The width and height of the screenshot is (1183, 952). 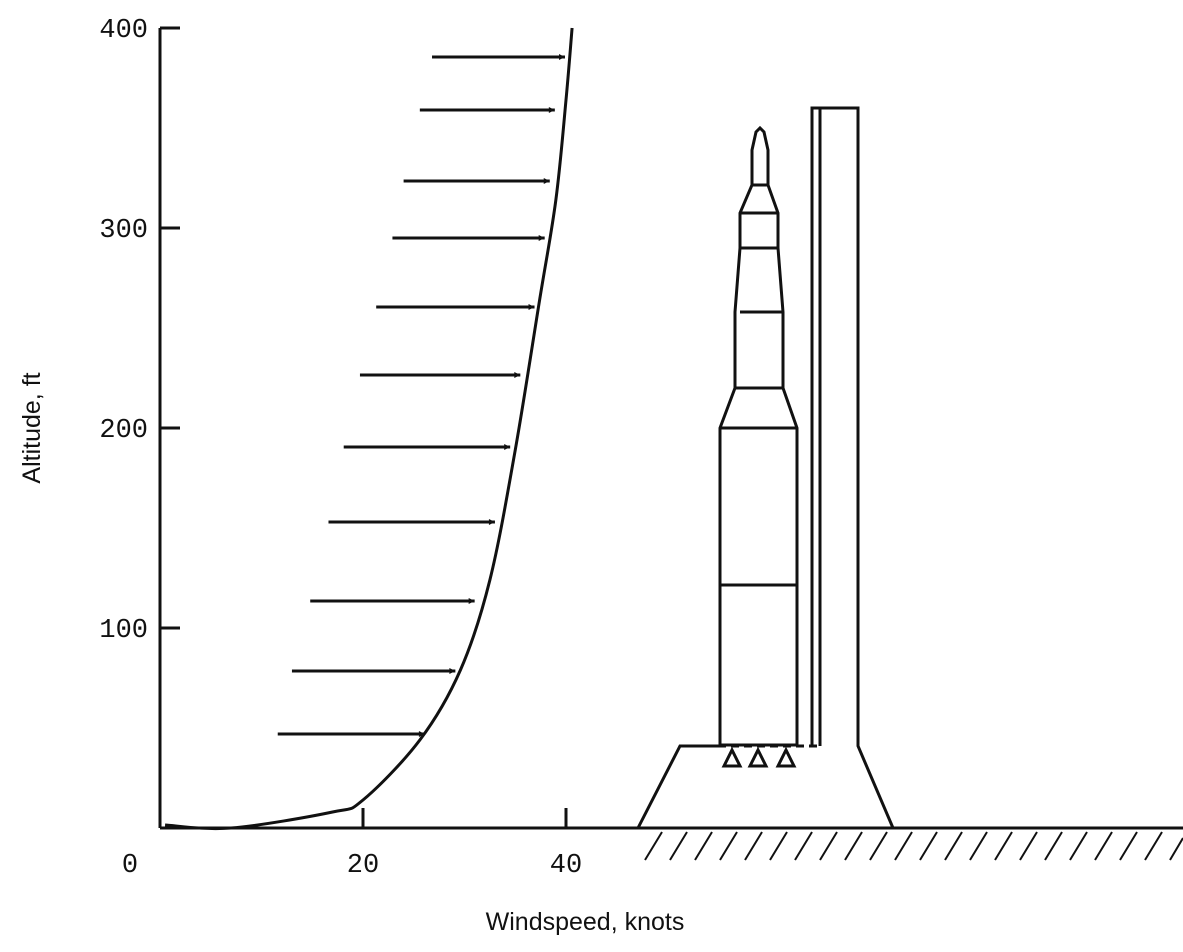 I want to click on y-tick-label: 100, so click(x=123, y=631).